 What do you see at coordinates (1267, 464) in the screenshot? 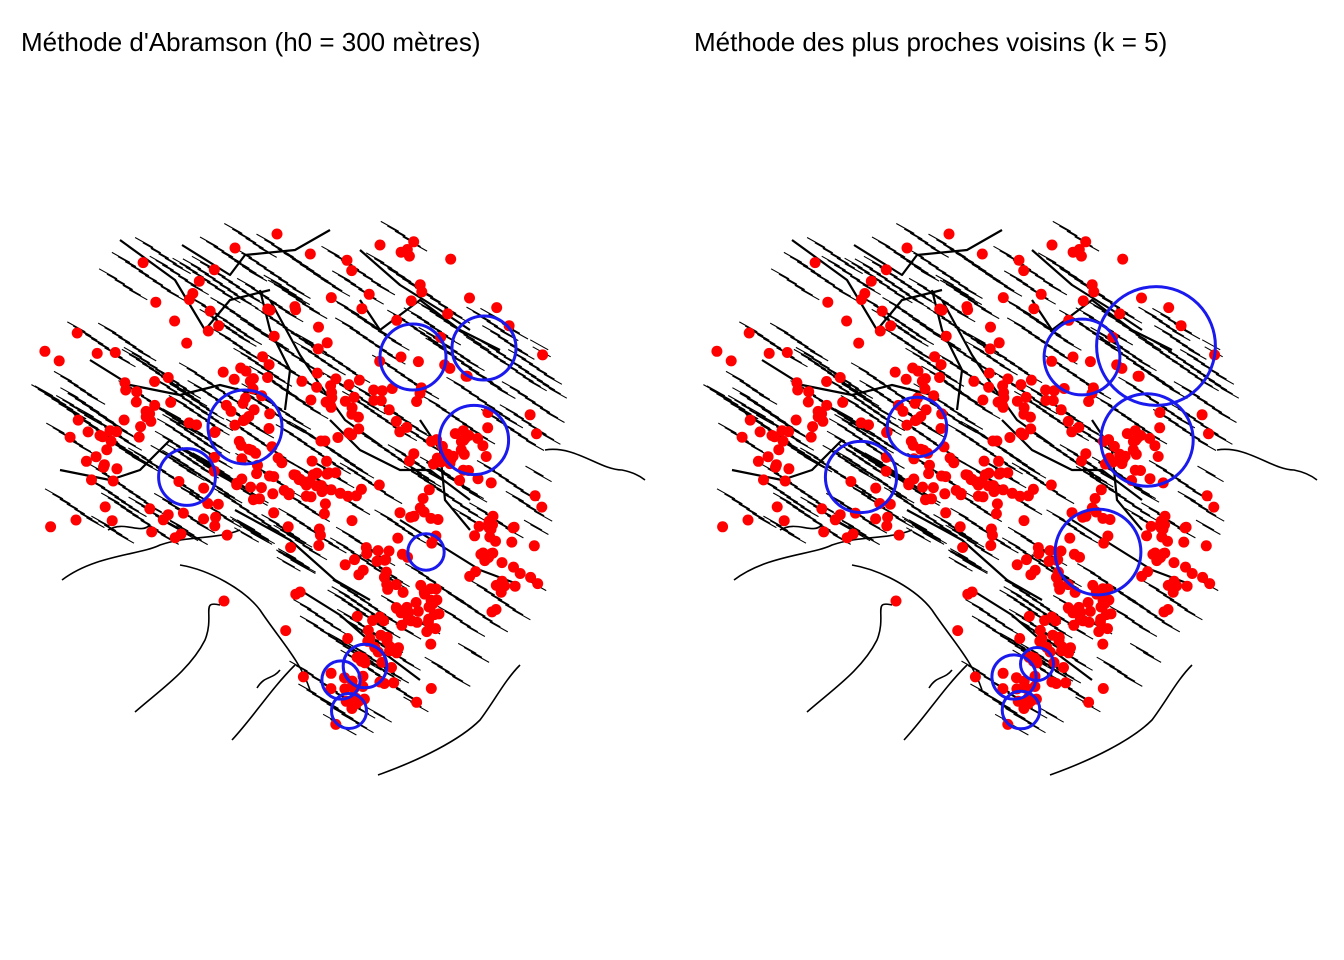
I see `shoreline` at bounding box center [1267, 464].